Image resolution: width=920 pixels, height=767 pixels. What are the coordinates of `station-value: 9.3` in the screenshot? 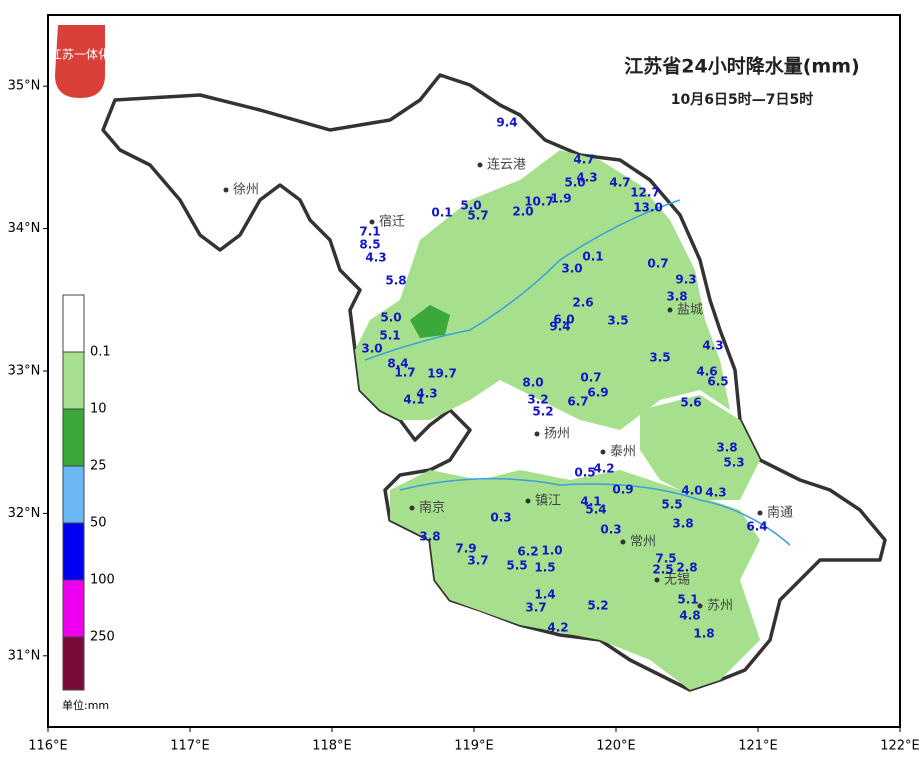 It's located at (685, 280).